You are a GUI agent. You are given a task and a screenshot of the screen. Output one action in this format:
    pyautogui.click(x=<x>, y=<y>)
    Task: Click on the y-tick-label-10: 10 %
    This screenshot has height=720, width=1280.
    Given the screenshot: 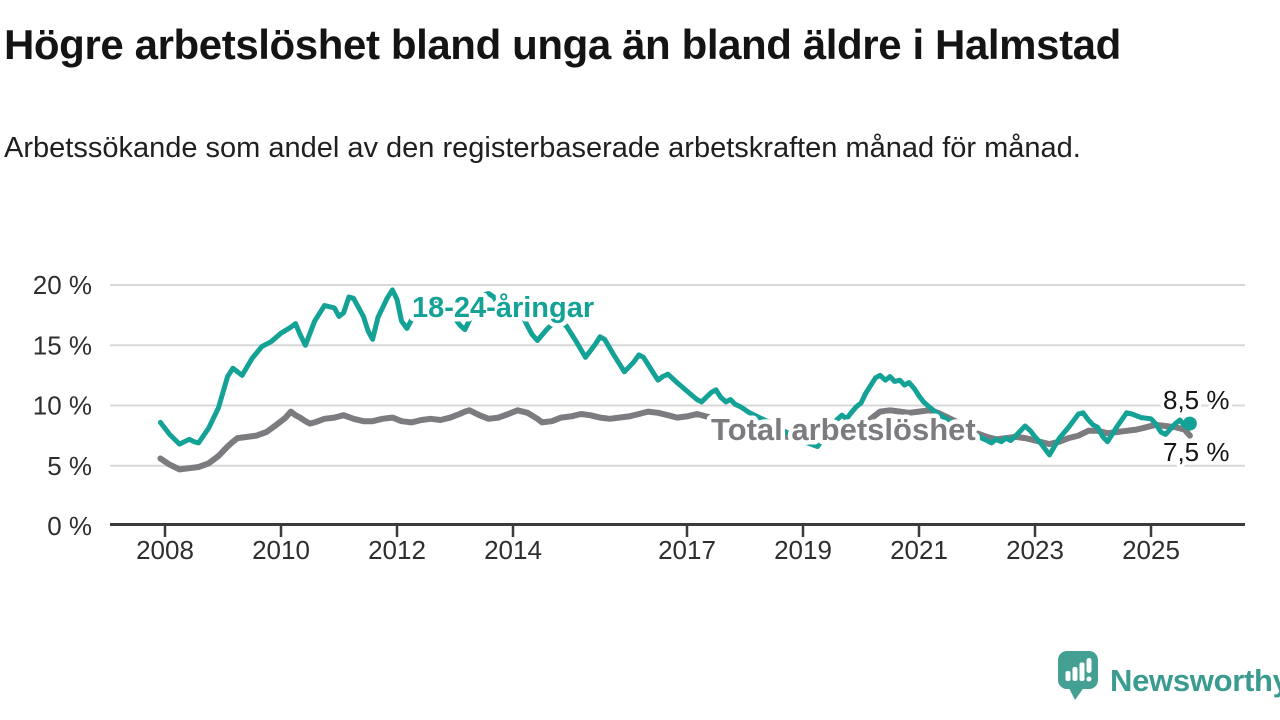 What is the action you would take?
    pyautogui.click(x=62, y=406)
    